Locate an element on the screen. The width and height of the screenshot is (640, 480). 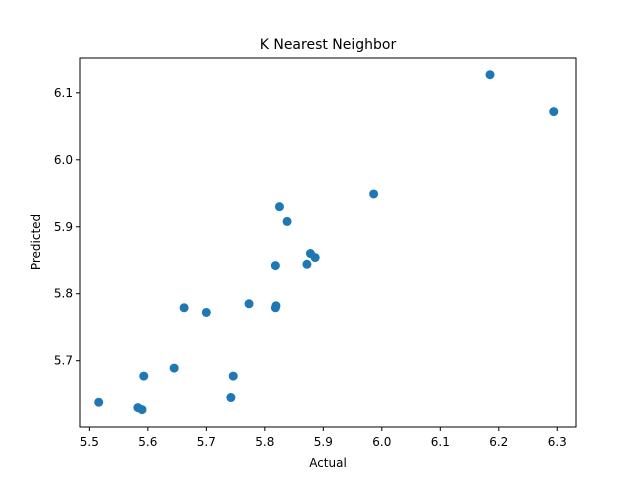
y-axis-ticks: 5.7 5.8 5.9 6.0 6.1 is located at coordinates (67, 227).